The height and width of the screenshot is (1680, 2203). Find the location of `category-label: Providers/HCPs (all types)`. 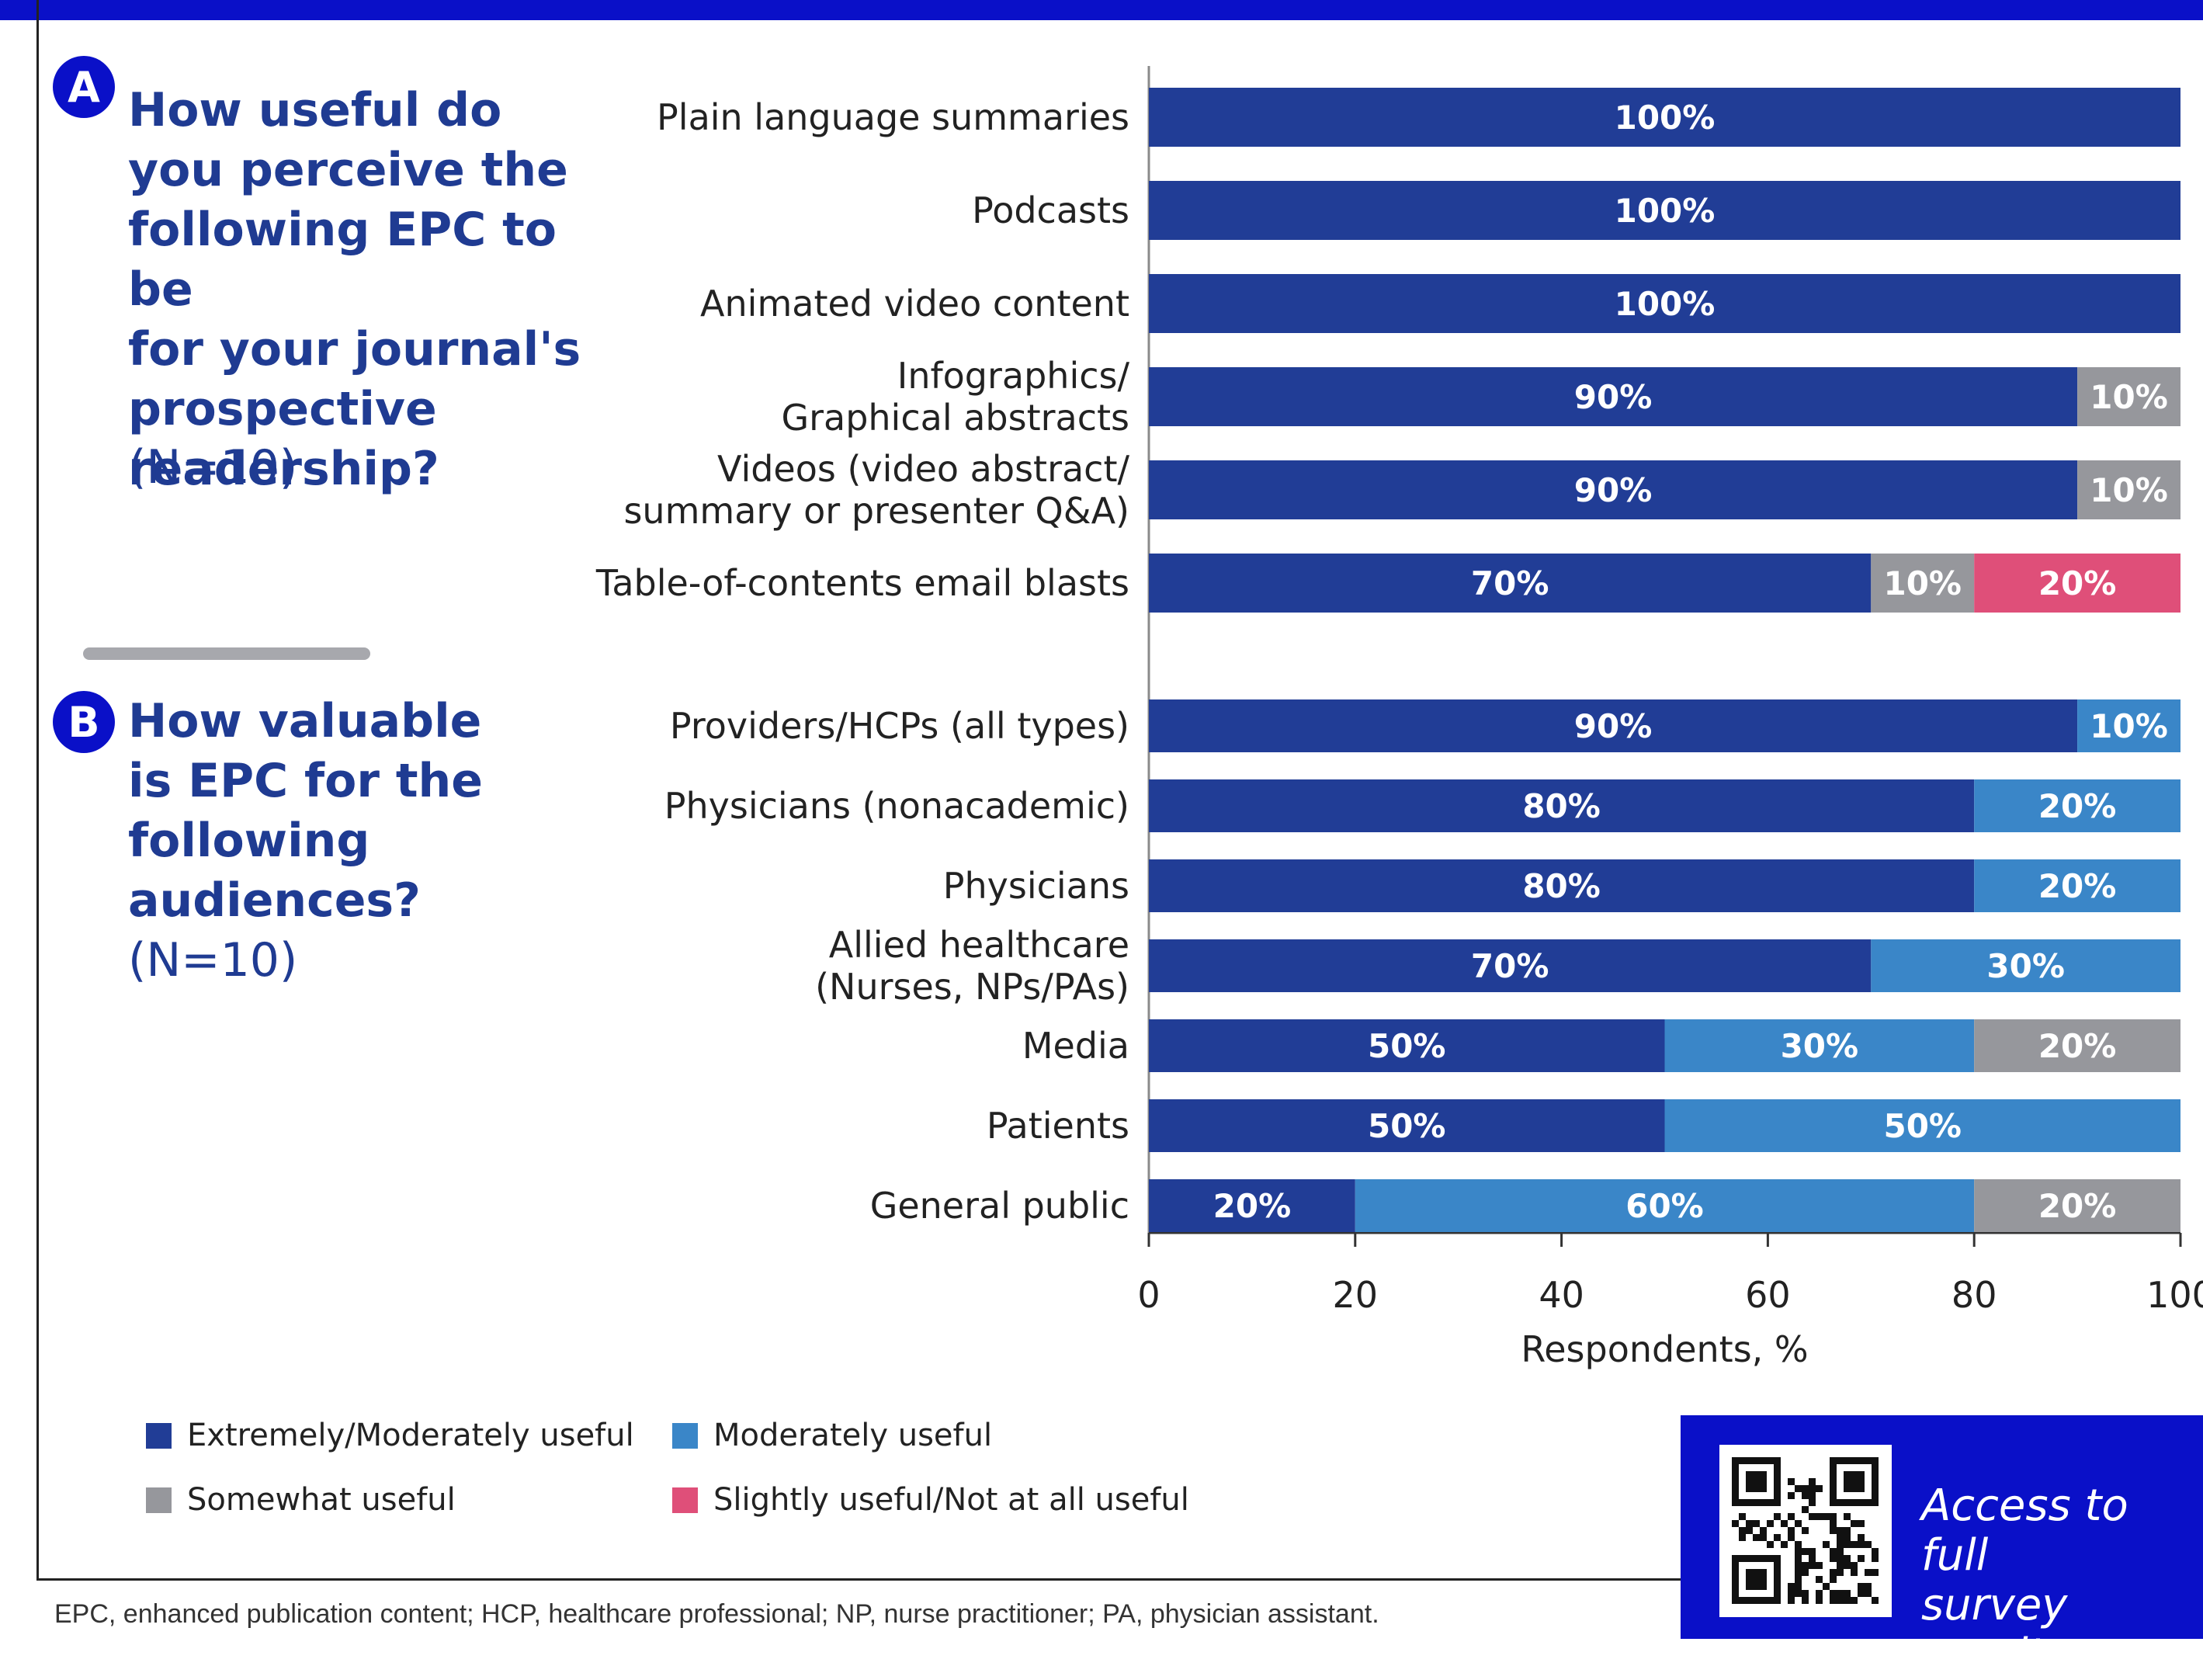

category-label: Providers/HCPs (all types) is located at coordinates (899, 726).